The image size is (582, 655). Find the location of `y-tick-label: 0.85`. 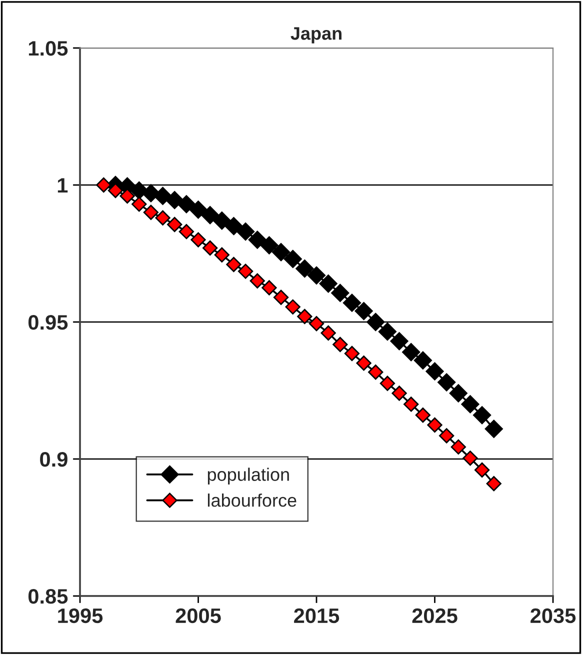

y-tick-label: 0.85 is located at coordinates (48, 596).